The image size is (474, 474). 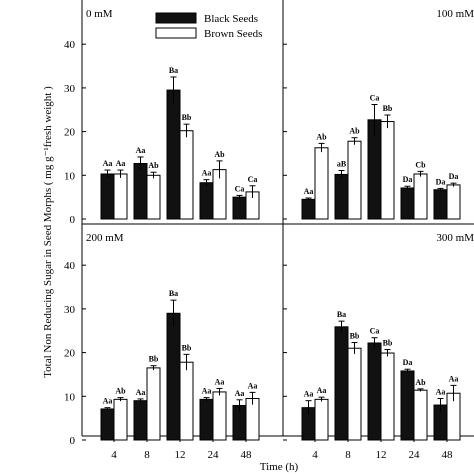 I want to click on significance-letter: aB, so click(x=342, y=163).